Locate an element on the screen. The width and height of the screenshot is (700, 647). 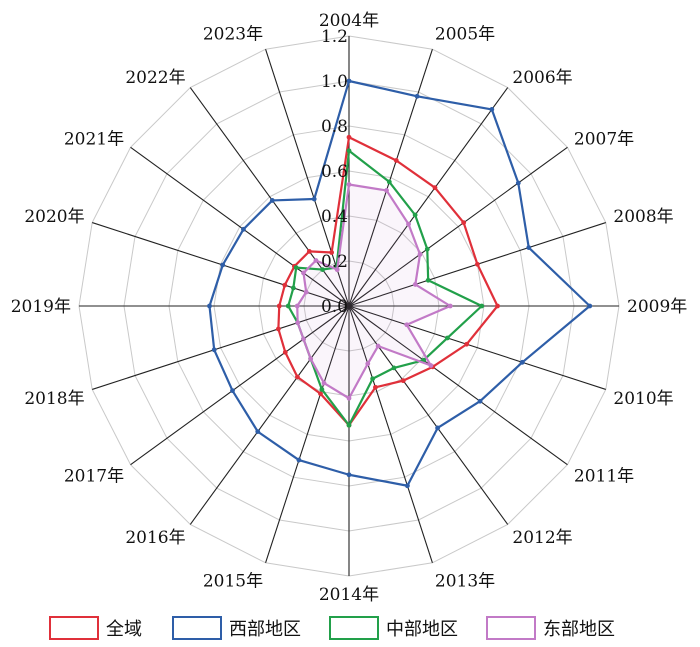
category-label-2: 2006年 is located at coordinates (542, 78).